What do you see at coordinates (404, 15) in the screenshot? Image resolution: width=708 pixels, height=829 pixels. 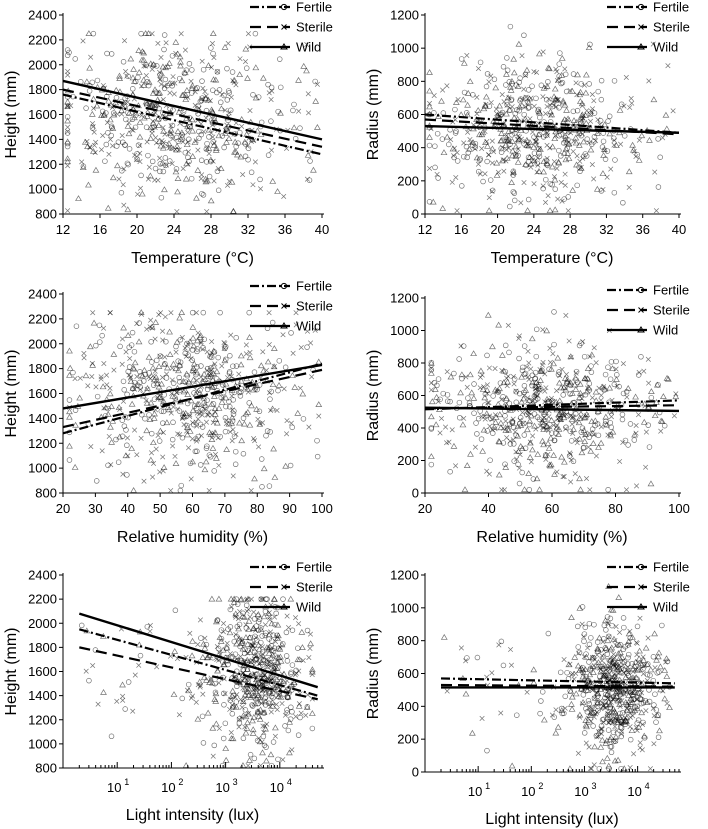 I see `y-tick-label: 1200` at bounding box center [404, 15].